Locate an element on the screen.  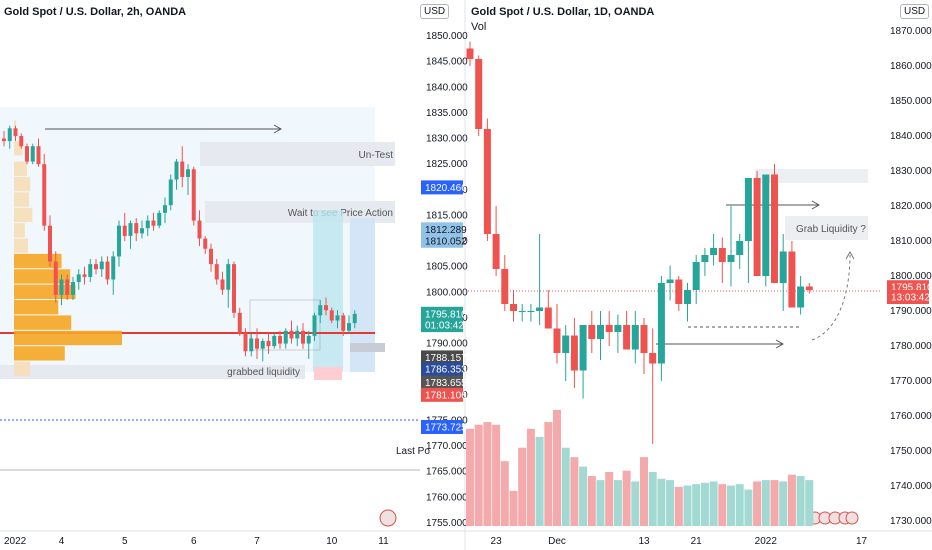
left-event-flag-icon is located at coordinates (388, 518).